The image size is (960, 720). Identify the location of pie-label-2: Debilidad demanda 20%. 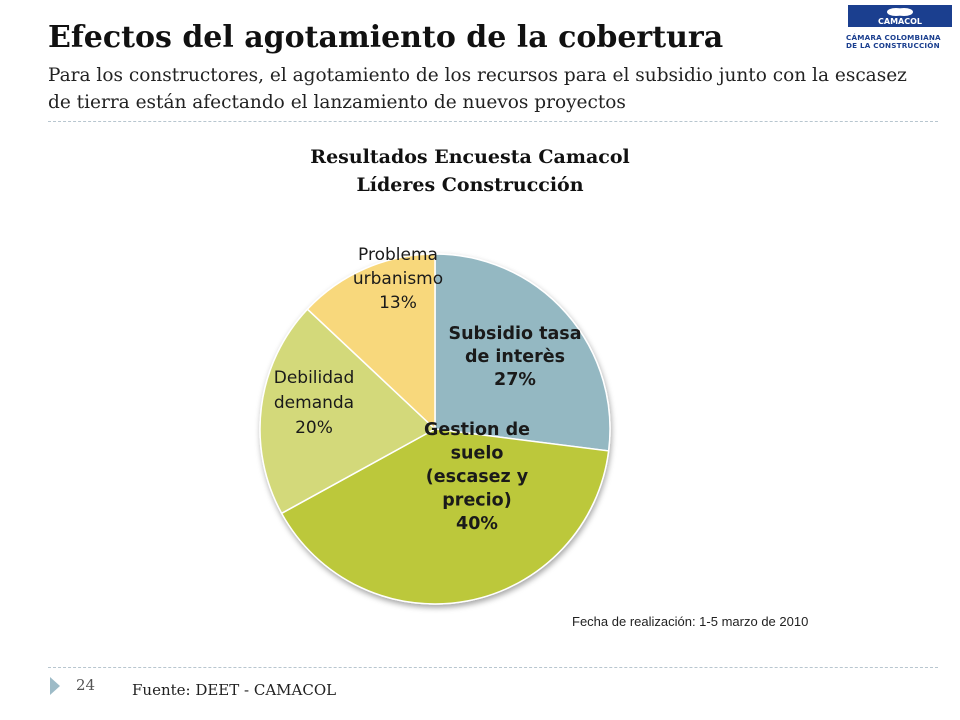
(314, 403).